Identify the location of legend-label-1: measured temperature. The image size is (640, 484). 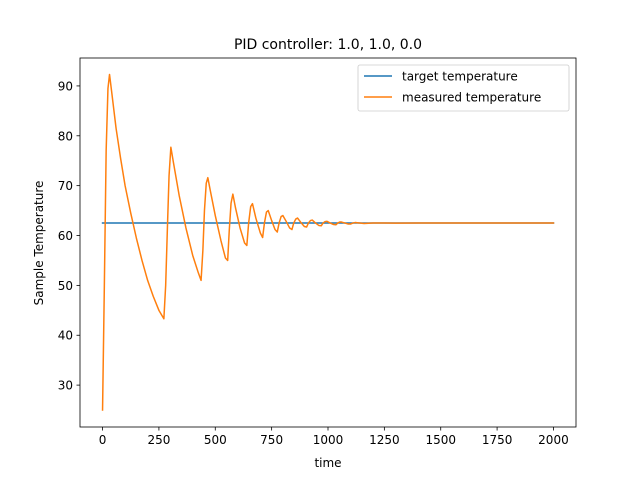
(471, 98).